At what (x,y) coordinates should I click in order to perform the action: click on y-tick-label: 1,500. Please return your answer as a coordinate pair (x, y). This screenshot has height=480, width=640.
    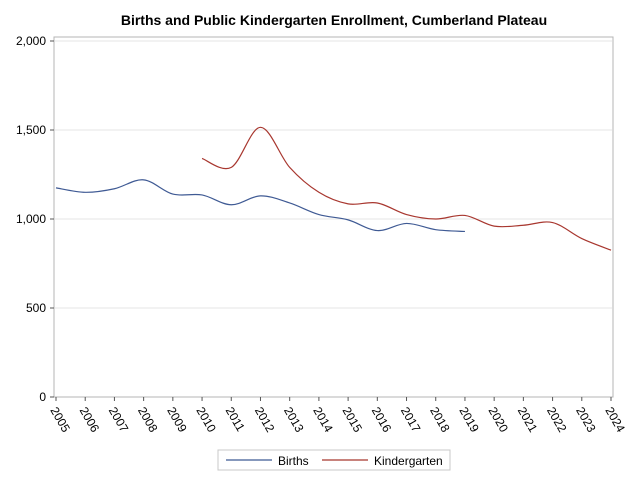
    Looking at the image, I should click on (31, 130).